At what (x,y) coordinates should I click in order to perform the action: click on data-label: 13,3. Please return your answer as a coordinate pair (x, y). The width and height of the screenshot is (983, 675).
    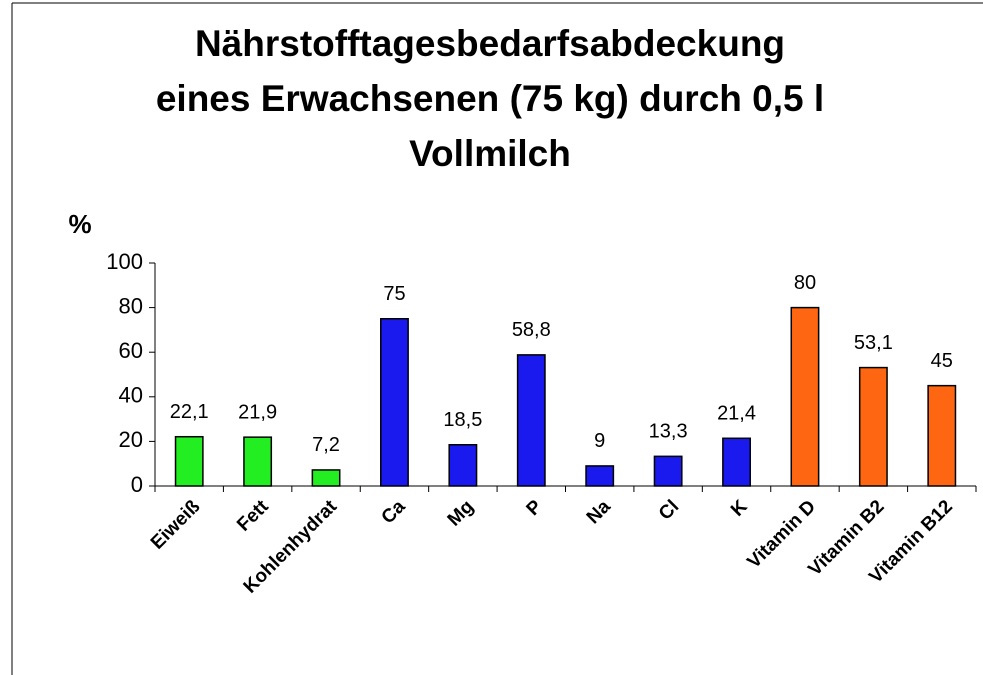
    Looking at the image, I should click on (668, 432).